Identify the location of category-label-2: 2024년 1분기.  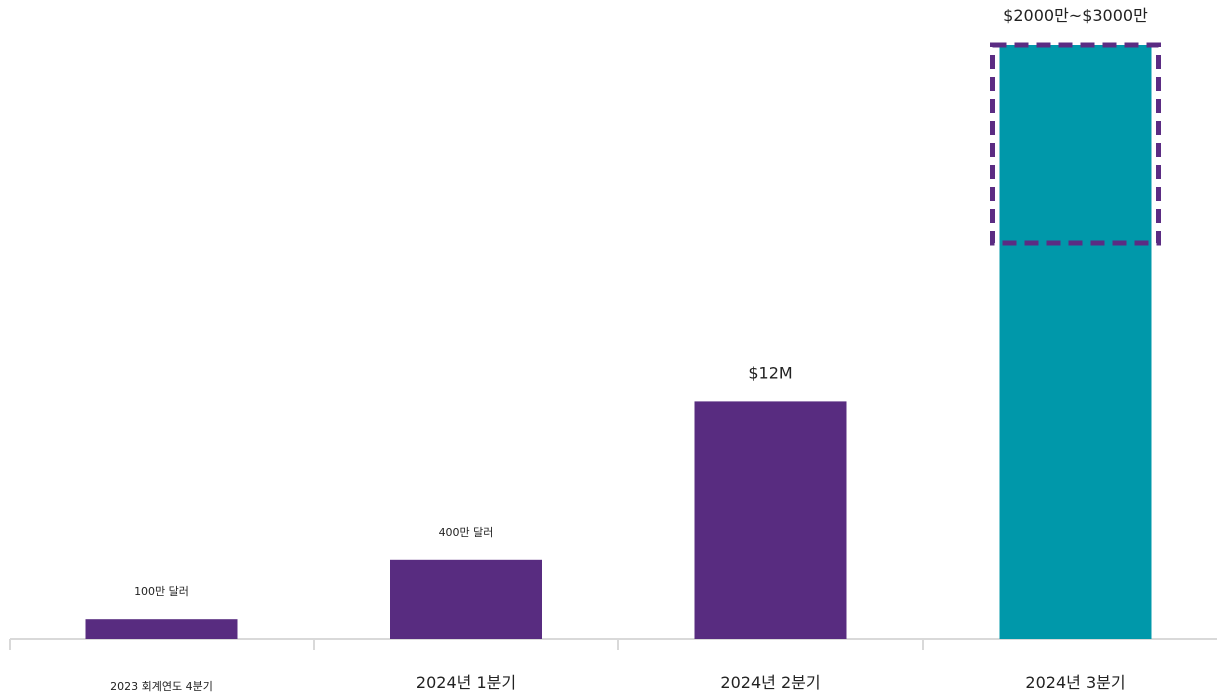
(466, 682).